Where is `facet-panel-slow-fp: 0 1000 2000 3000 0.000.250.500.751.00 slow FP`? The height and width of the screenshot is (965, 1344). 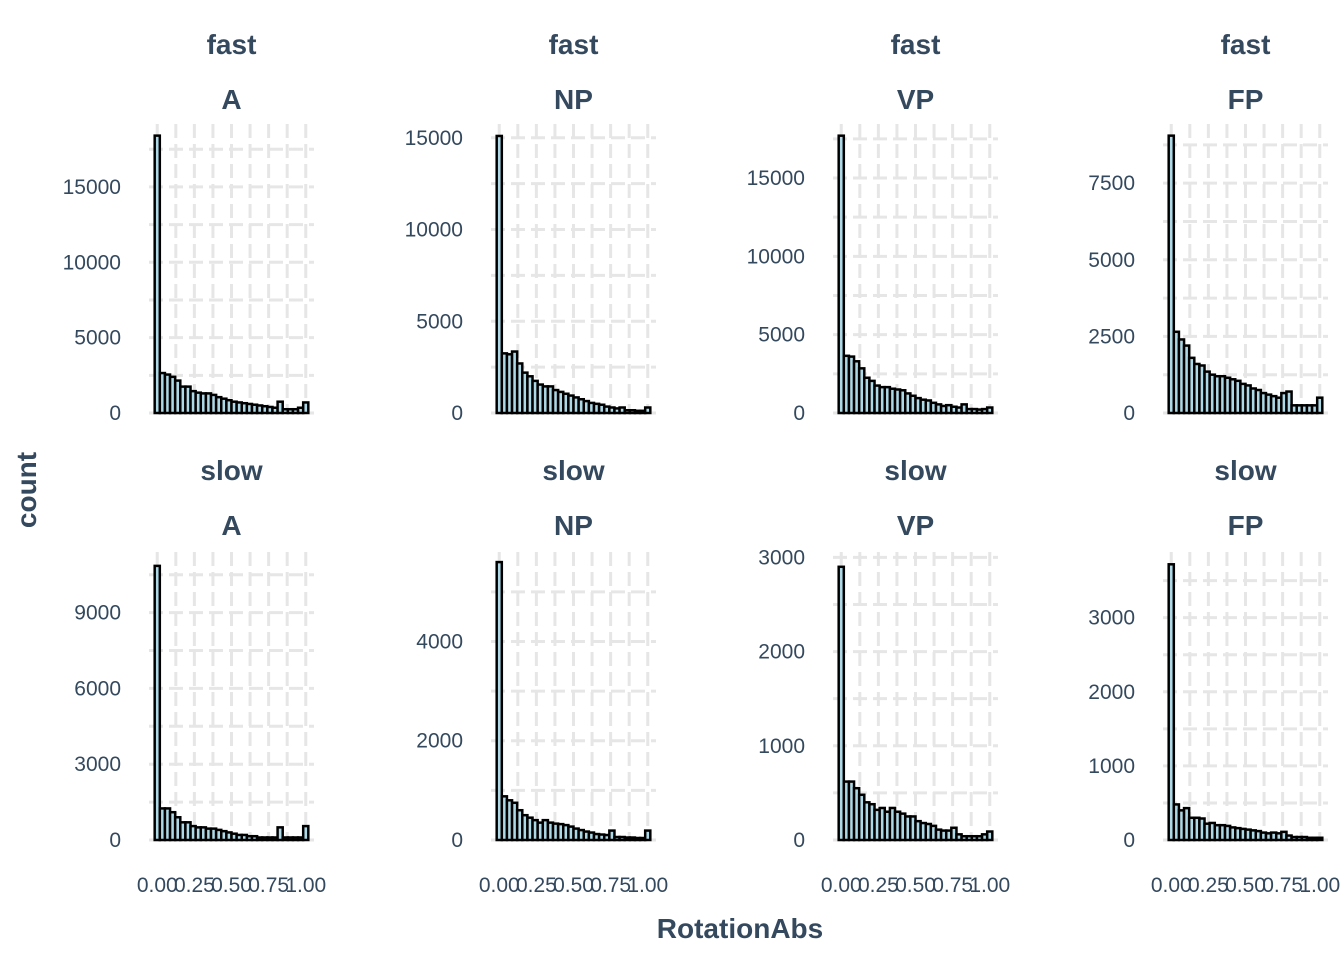
facet-panel-slow-fp: 0 1000 2000 3000 0.000.250.500.751.00 slow FP is located at coordinates (1214, 676).